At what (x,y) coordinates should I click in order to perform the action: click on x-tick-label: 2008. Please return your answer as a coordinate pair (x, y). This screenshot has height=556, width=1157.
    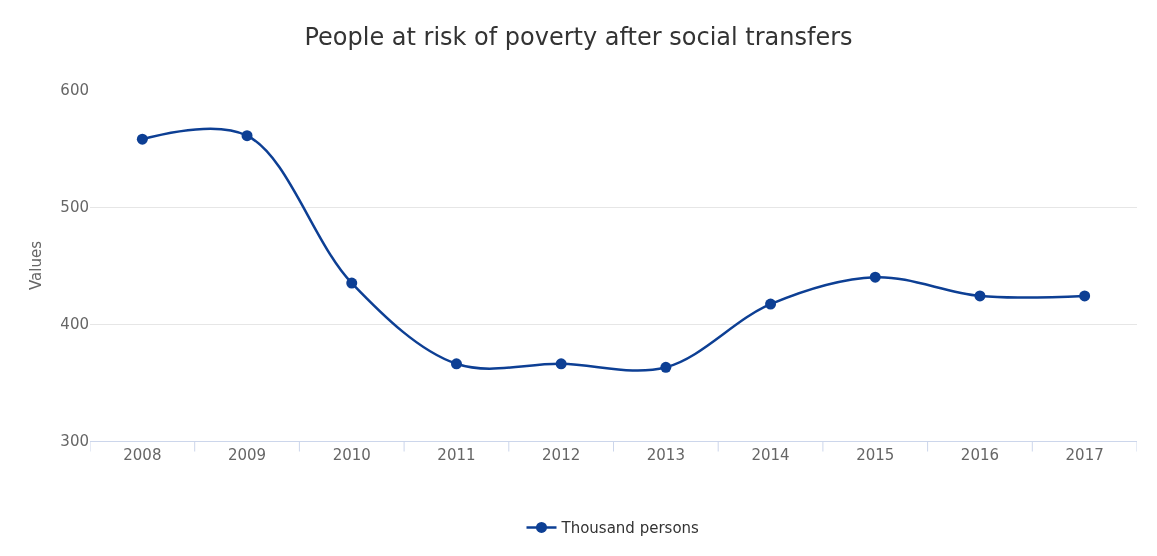
    Looking at the image, I should click on (142, 455).